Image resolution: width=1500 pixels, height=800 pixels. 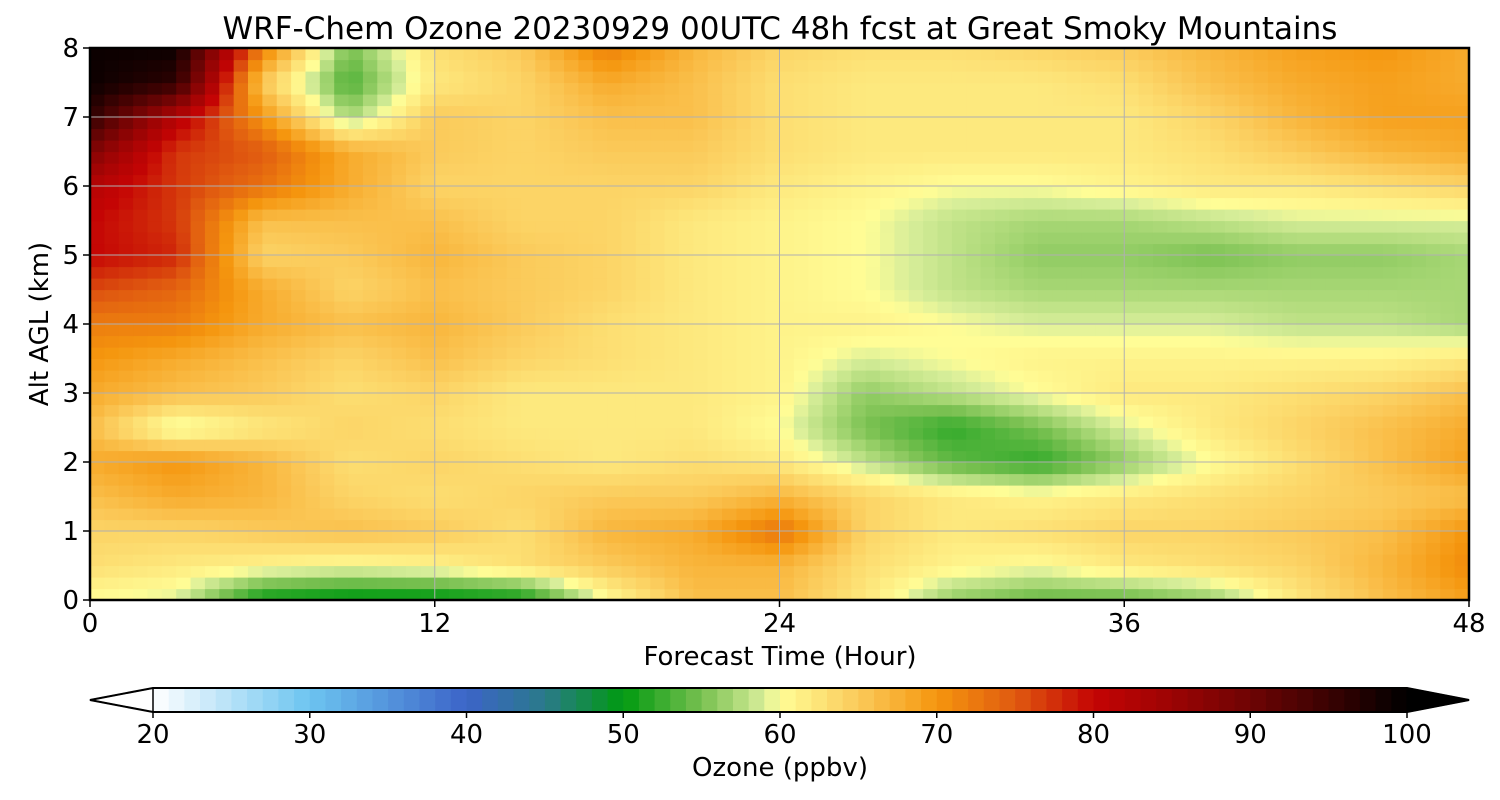 I want to click on colorbar, so click(x=779, y=700).